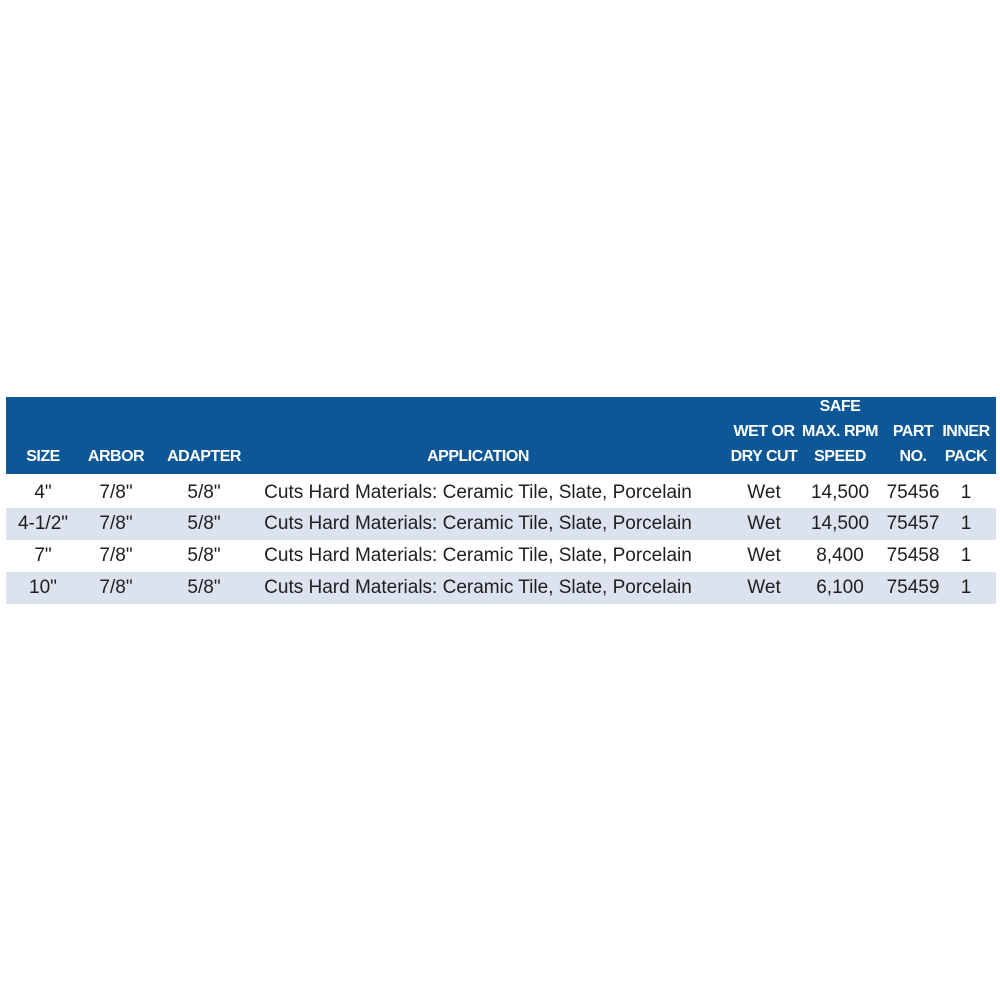  What do you see at coordinates (913, 431) in the screenshot?
I see `header-text: PART` at bounding box center [913, 431].